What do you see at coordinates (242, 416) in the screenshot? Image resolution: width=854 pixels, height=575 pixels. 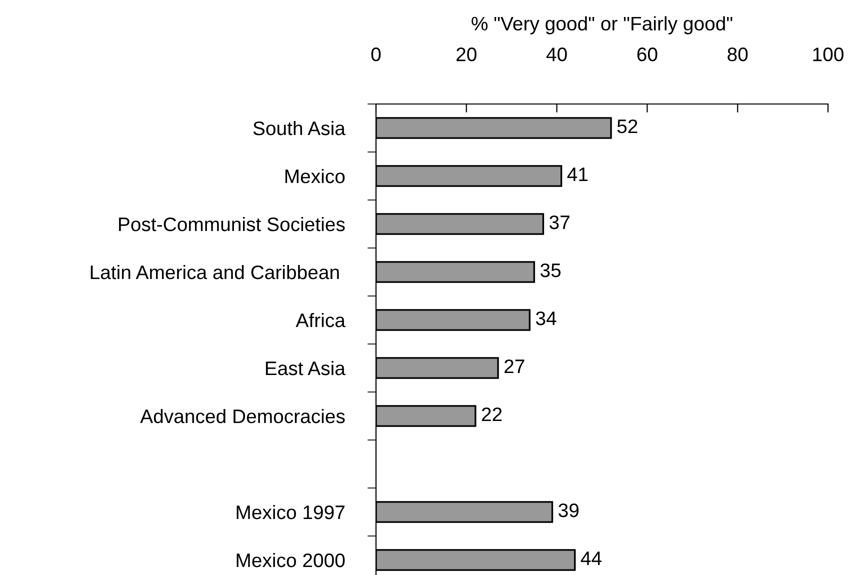 I see `y-tick-label: Advanced Democracies` at bounding box center [242, 416].